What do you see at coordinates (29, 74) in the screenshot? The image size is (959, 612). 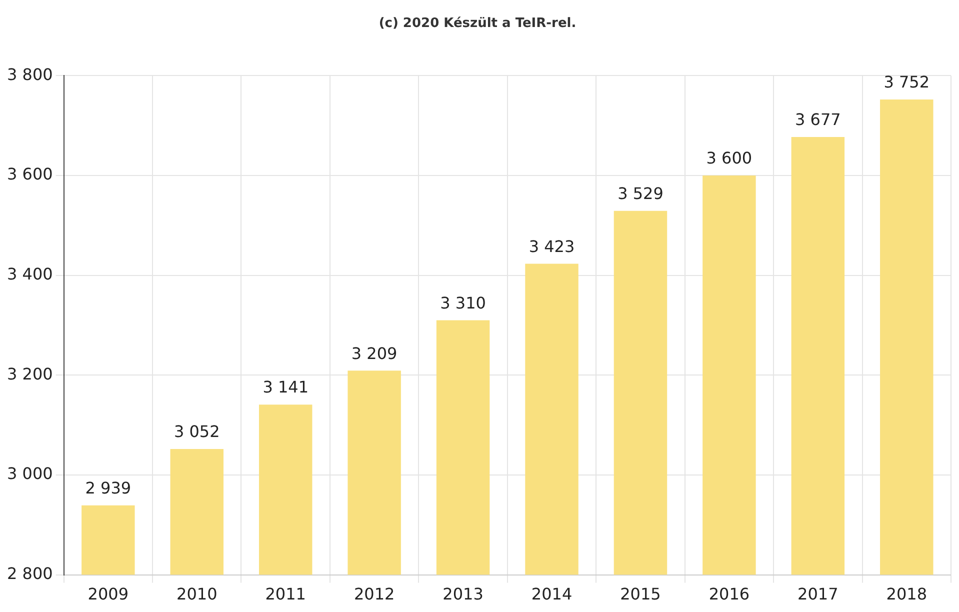 I see `y-tick-label: 3 800` at bounding box center [29, 74].